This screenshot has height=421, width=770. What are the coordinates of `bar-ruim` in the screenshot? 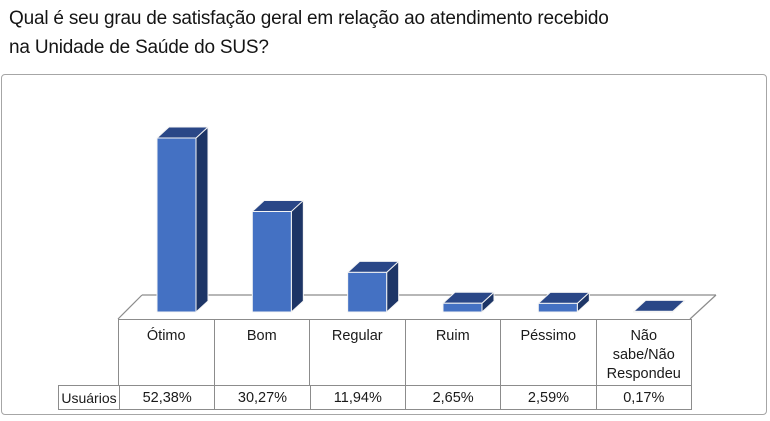 It's located at (468, 302).